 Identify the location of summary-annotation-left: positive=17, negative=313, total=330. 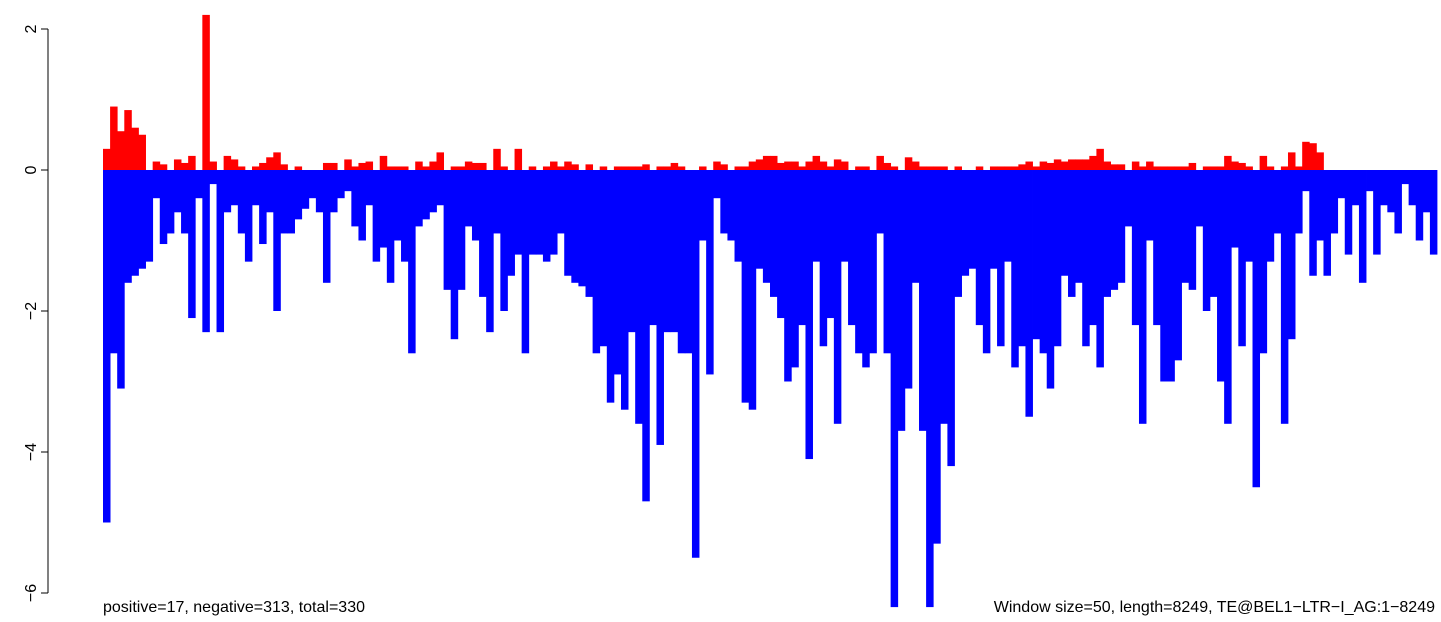
(234, 607).